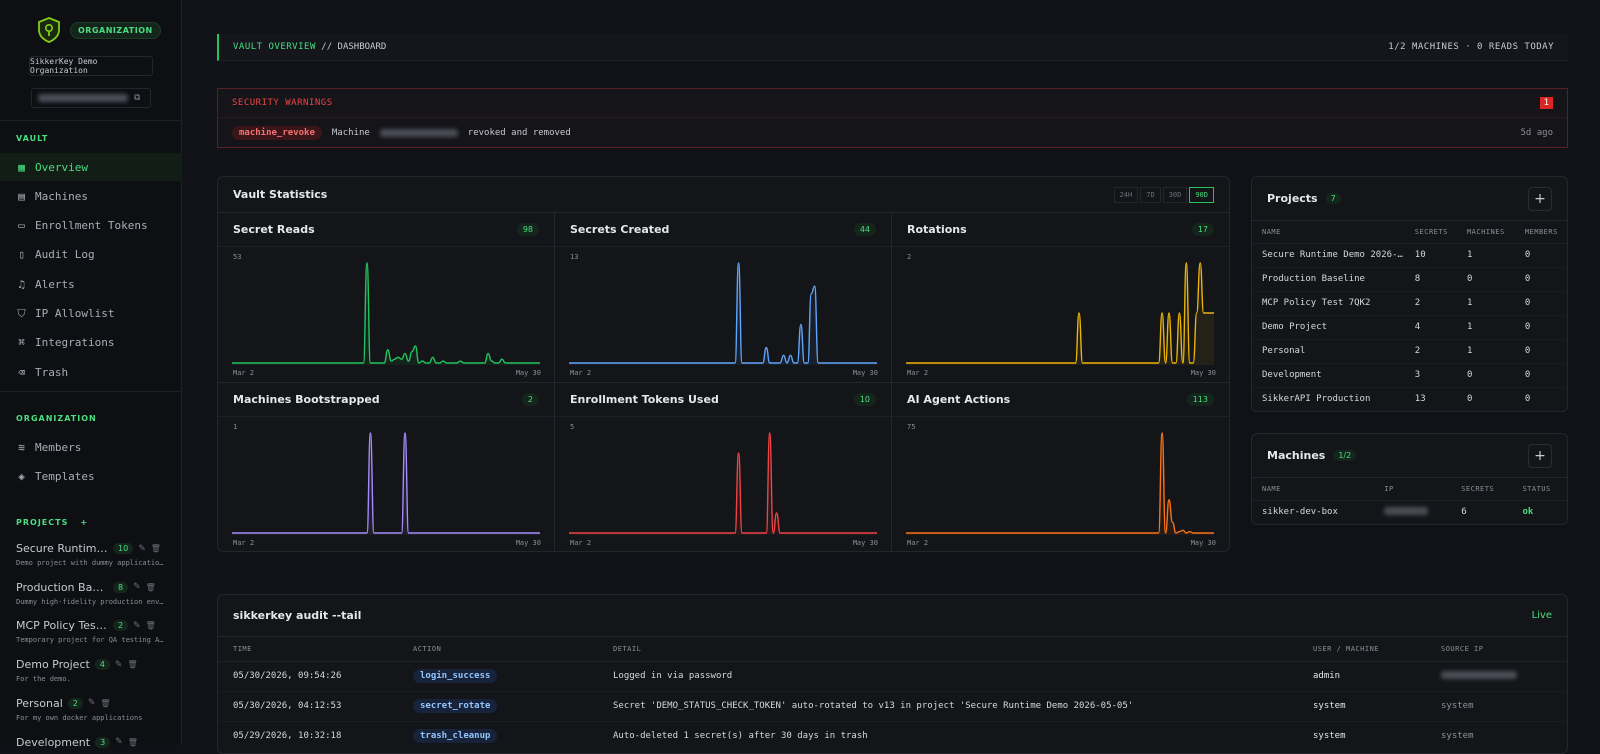 The height and width of the screenshot is (754, 1600). What do you see at coordinates (1409, 399) in the screenshot?
I see `table-row: SikkerAPI Production 13 0 0` at bounding box center [1409, 399].